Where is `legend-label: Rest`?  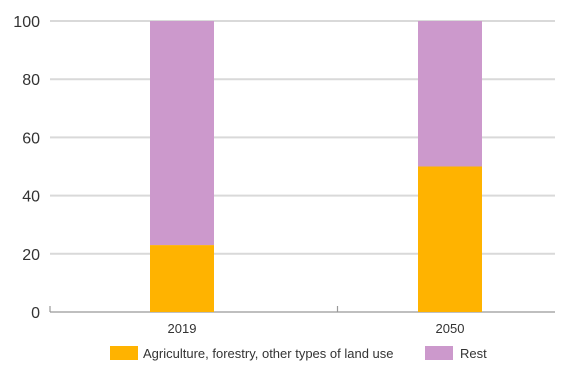 legend-label: Rest is located at coordinates (473, 353).